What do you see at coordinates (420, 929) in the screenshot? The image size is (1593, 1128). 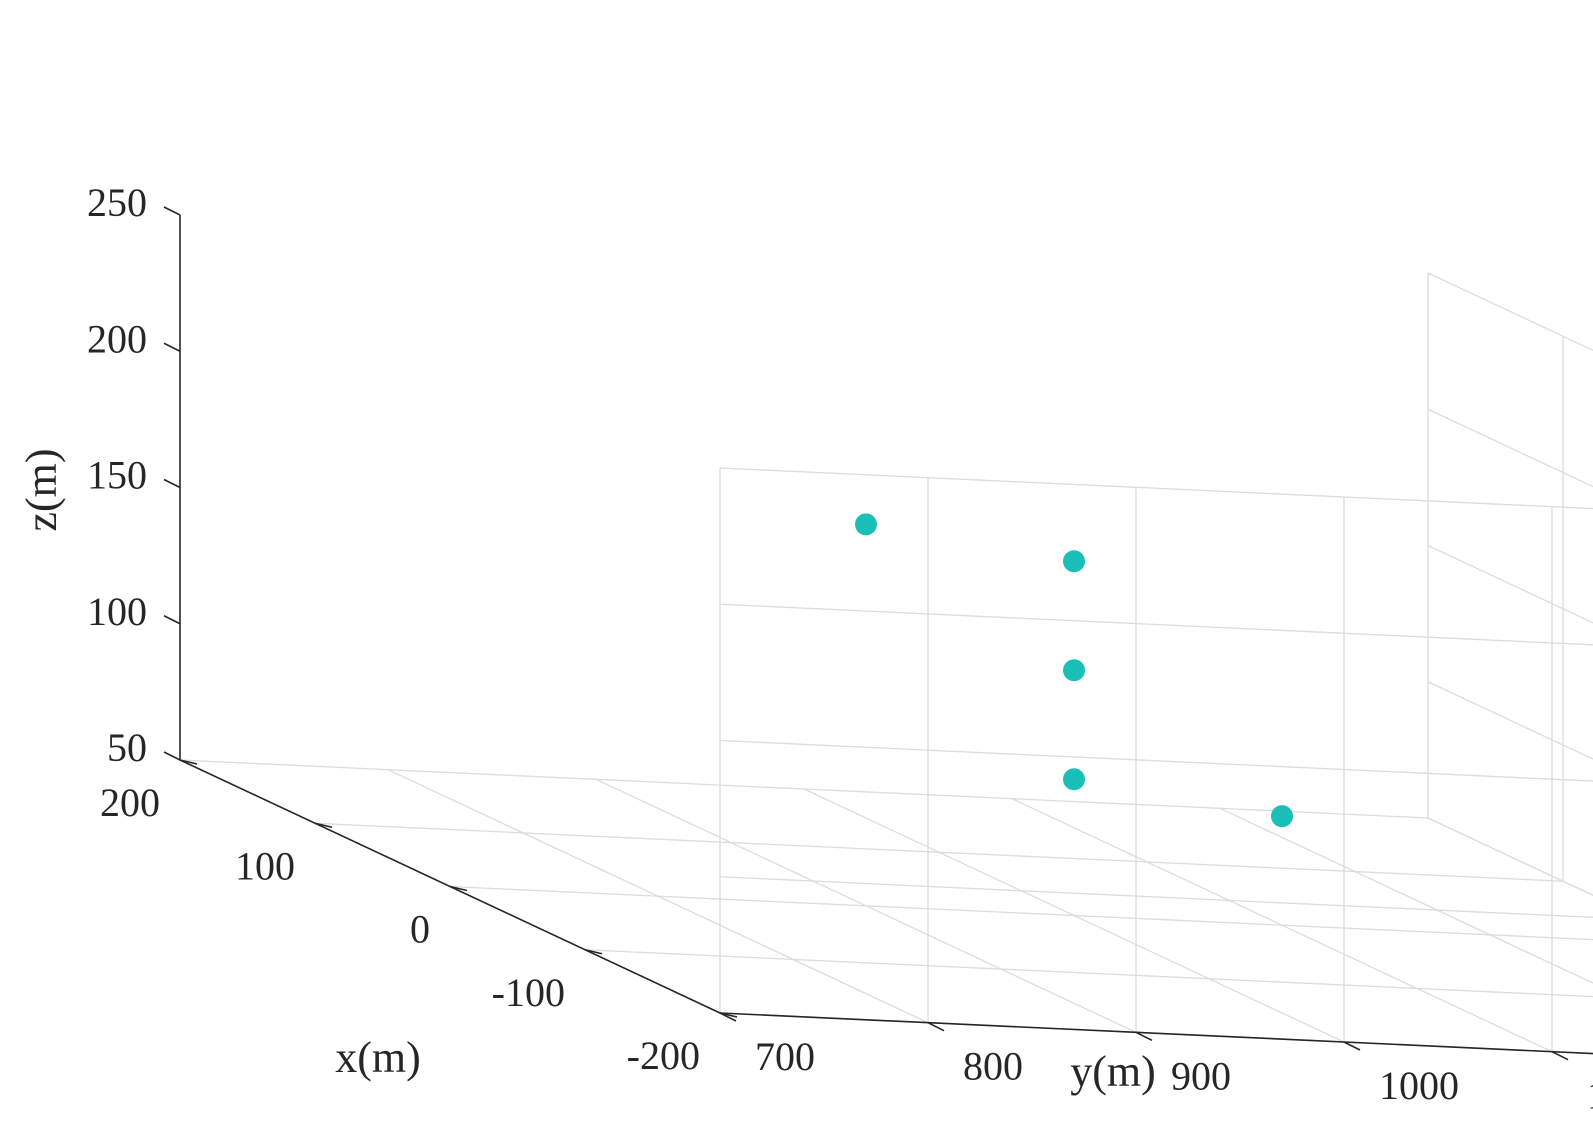 I see `x-tick-label: 0` at bounding box center [420, 929].